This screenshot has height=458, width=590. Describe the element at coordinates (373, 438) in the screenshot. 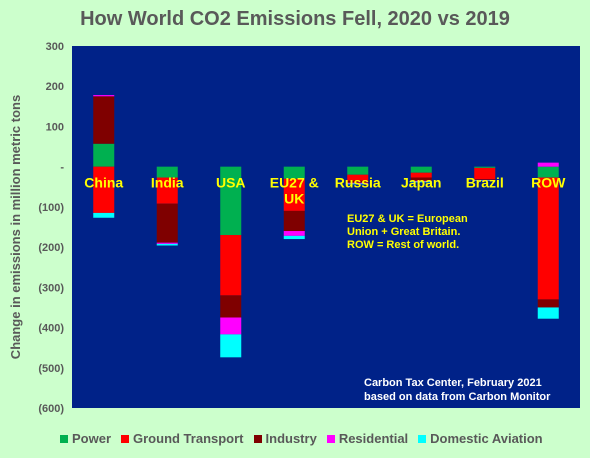

I see `legend-label: Residential` at that location.